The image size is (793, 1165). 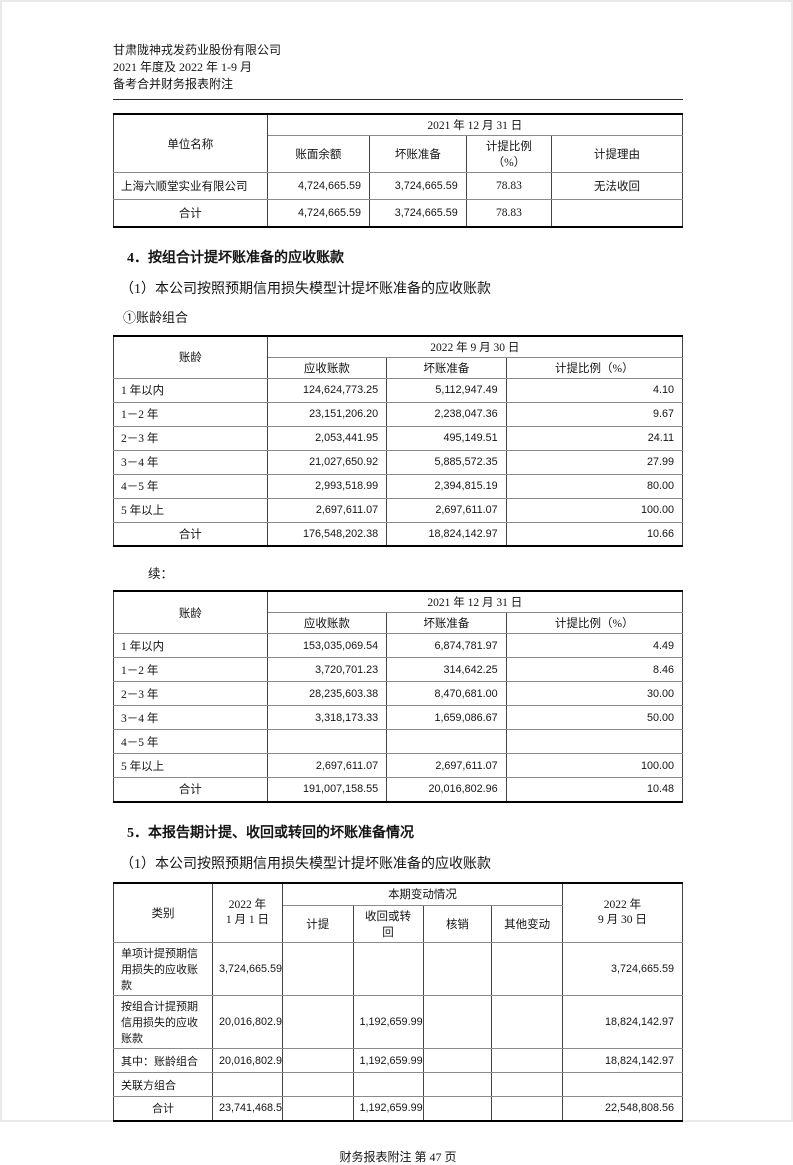 What do you see at coordinates (475, 346) in the screenshot?
I see `col-header-date: 2022 年 9 月 30 日` at bounding box center [475, 346].